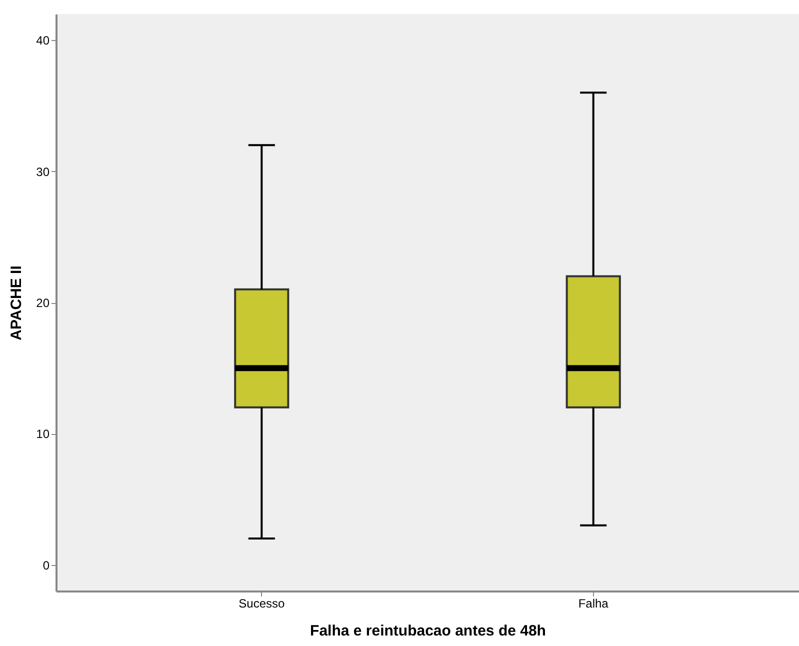 This screenshot has width=799, height=646. I want to click on x-axis-title: Falha e reintubacao antes de 48h, so click(428, 631).